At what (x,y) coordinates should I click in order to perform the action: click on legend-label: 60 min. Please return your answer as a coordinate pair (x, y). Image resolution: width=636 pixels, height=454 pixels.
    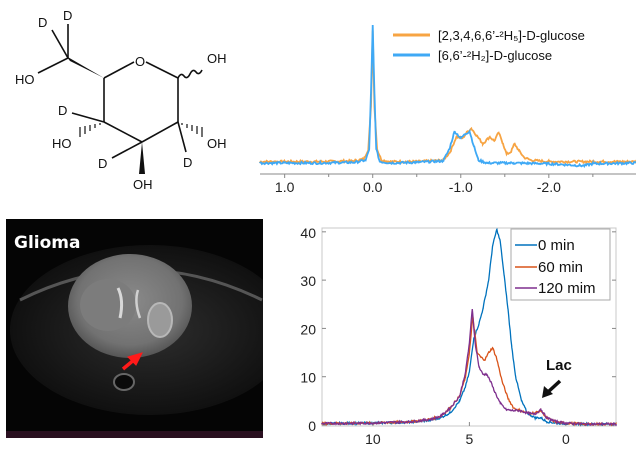
    Looking at the image, I should click on (560, 267).